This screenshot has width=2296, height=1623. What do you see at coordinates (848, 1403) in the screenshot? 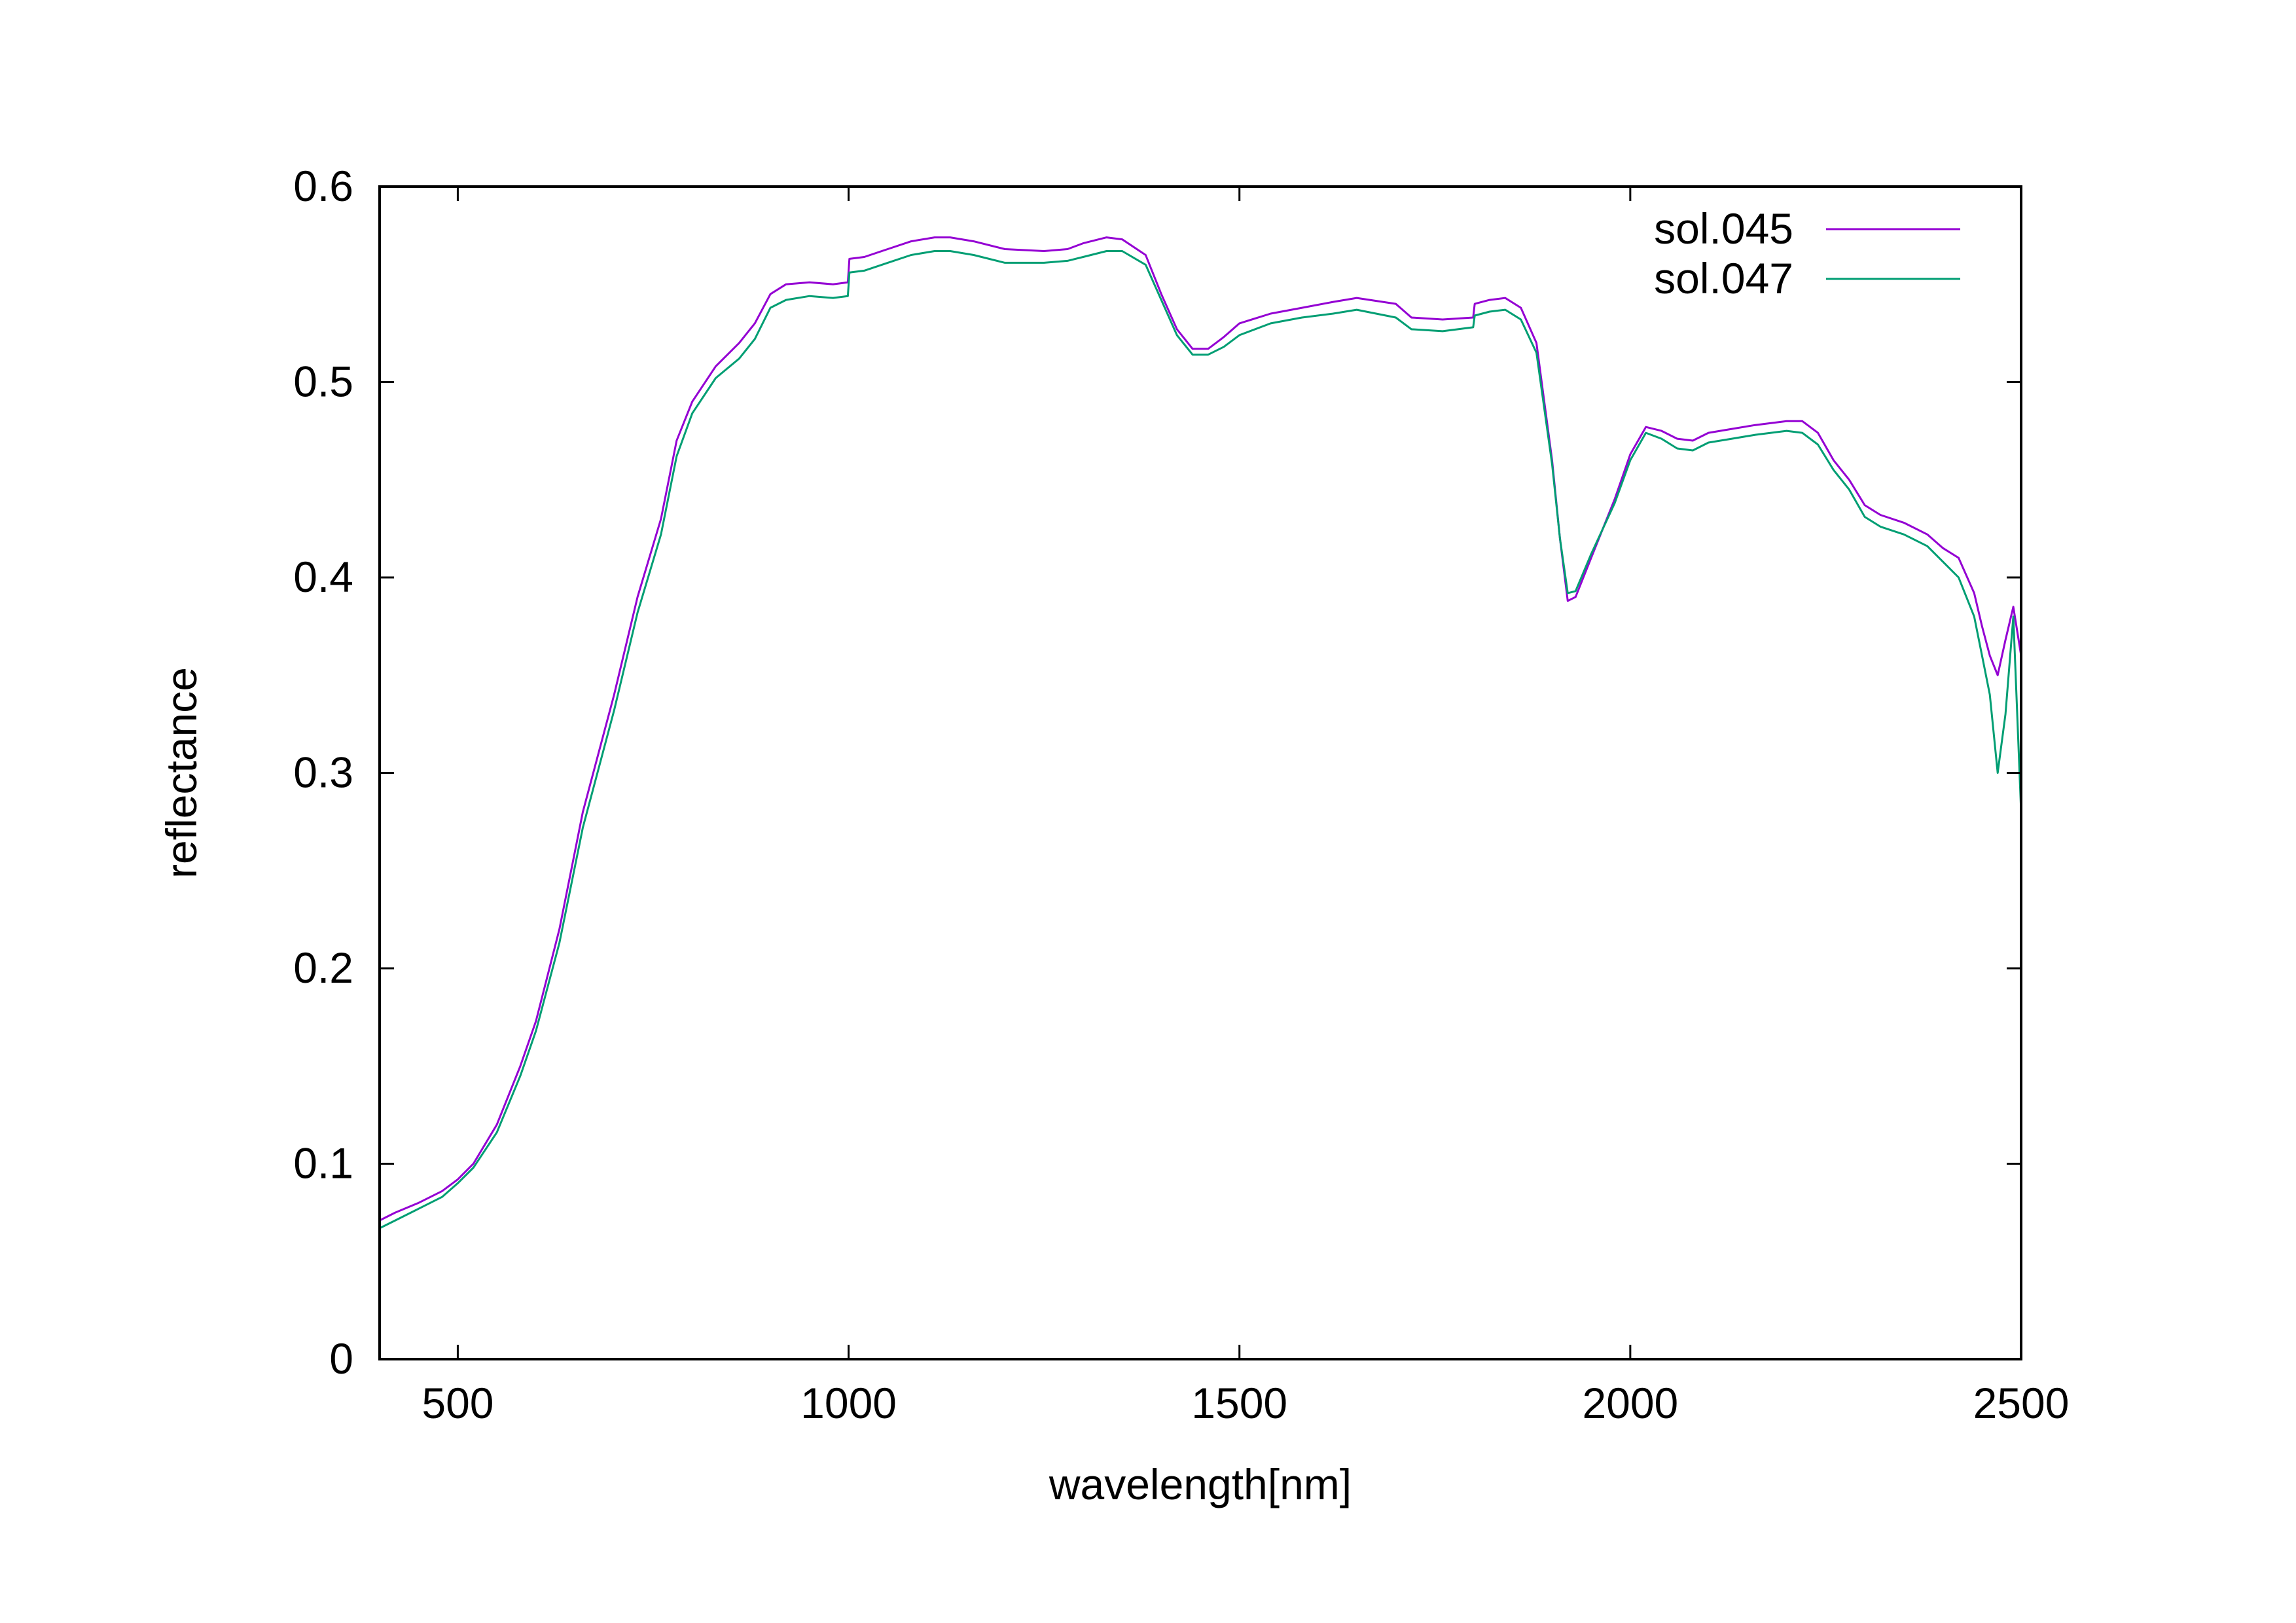
I see `x-tick-label: 1000` at bounding box center [848, 1403].